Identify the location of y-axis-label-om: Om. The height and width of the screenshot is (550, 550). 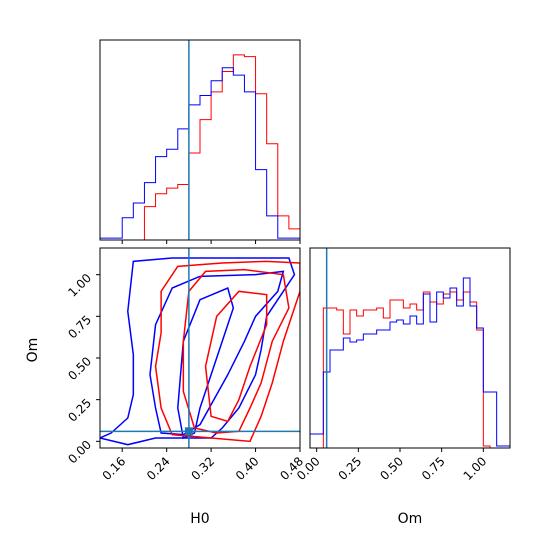
(33, 350).